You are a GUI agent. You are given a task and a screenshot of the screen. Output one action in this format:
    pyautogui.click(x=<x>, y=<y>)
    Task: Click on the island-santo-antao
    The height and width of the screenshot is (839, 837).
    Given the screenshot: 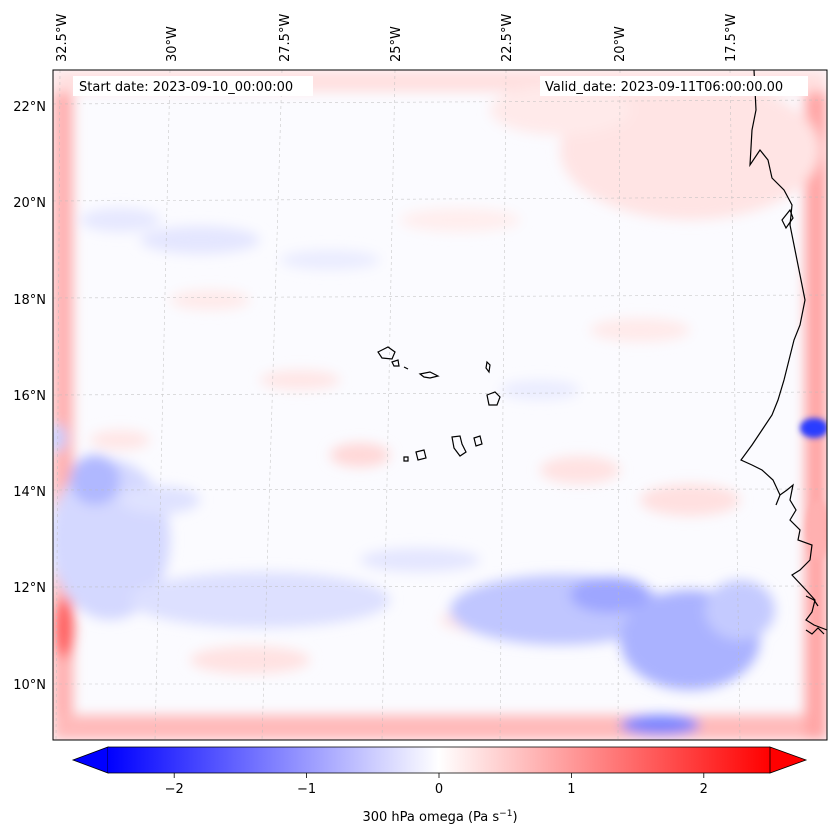 What is the action you would take?
    pyautogui.click(x=386, y=353)
    